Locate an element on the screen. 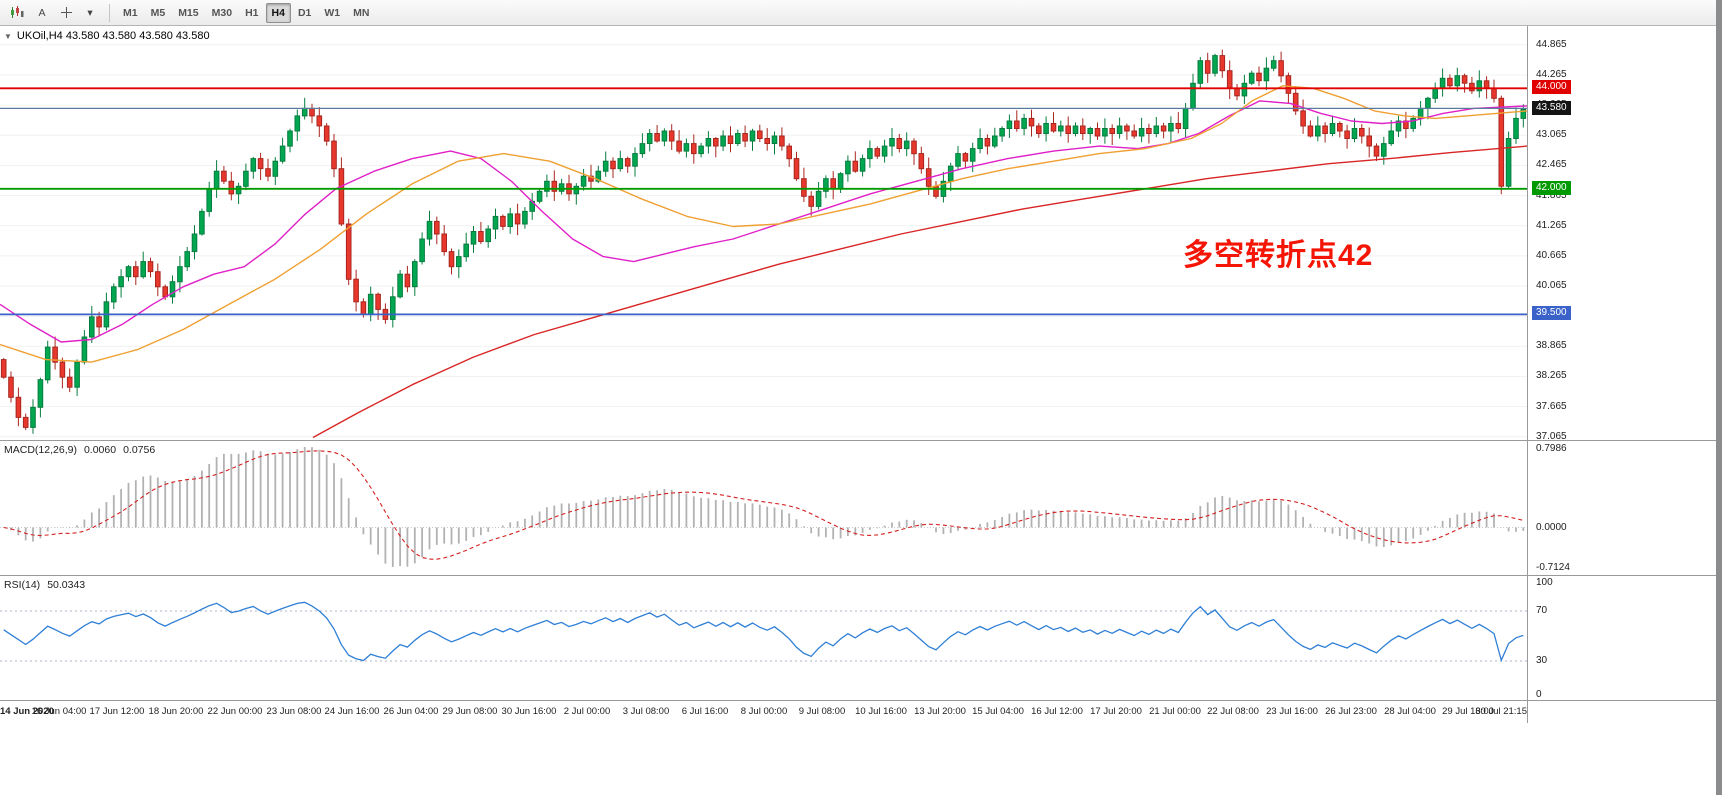 This screenshot has height=795, width=1722. rsi-line is located at coordinates (763, 632).